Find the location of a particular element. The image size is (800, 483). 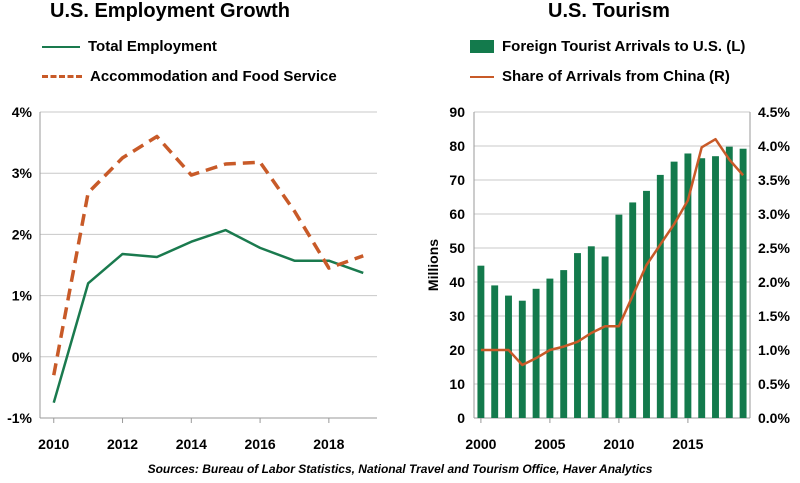

y-right-tick-label: 0.5% is located at coordinates (774, 384).